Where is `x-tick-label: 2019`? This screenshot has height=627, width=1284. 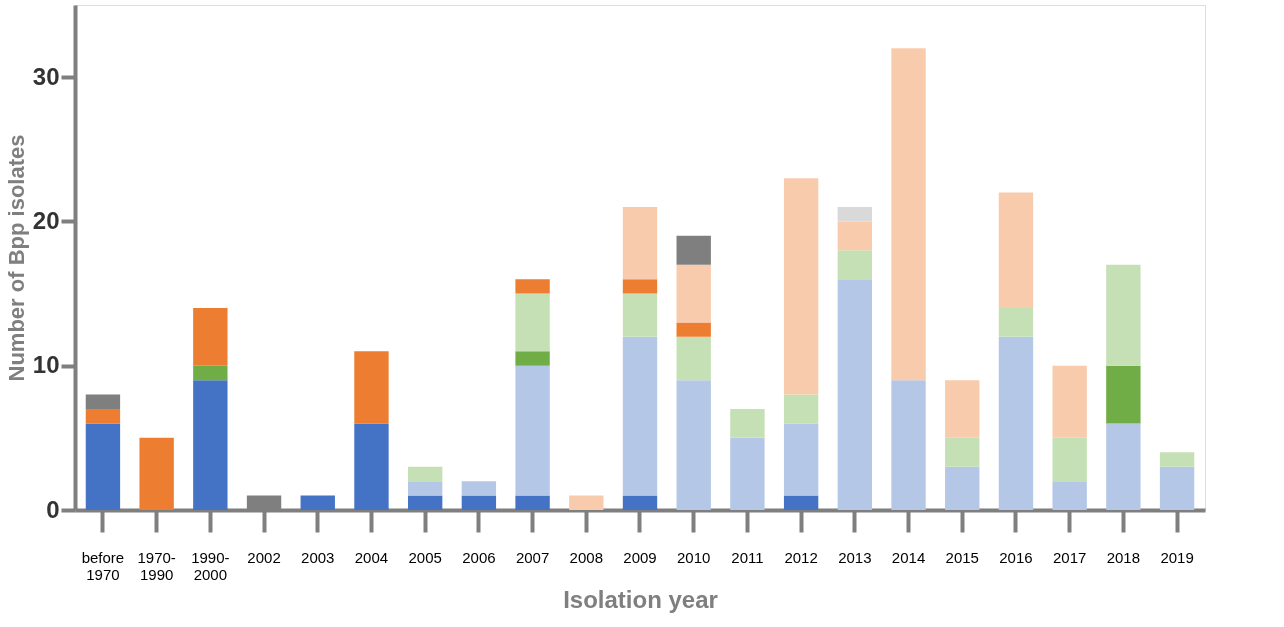 x-tick-label: 2019 is located at coordinates (1177, 557).